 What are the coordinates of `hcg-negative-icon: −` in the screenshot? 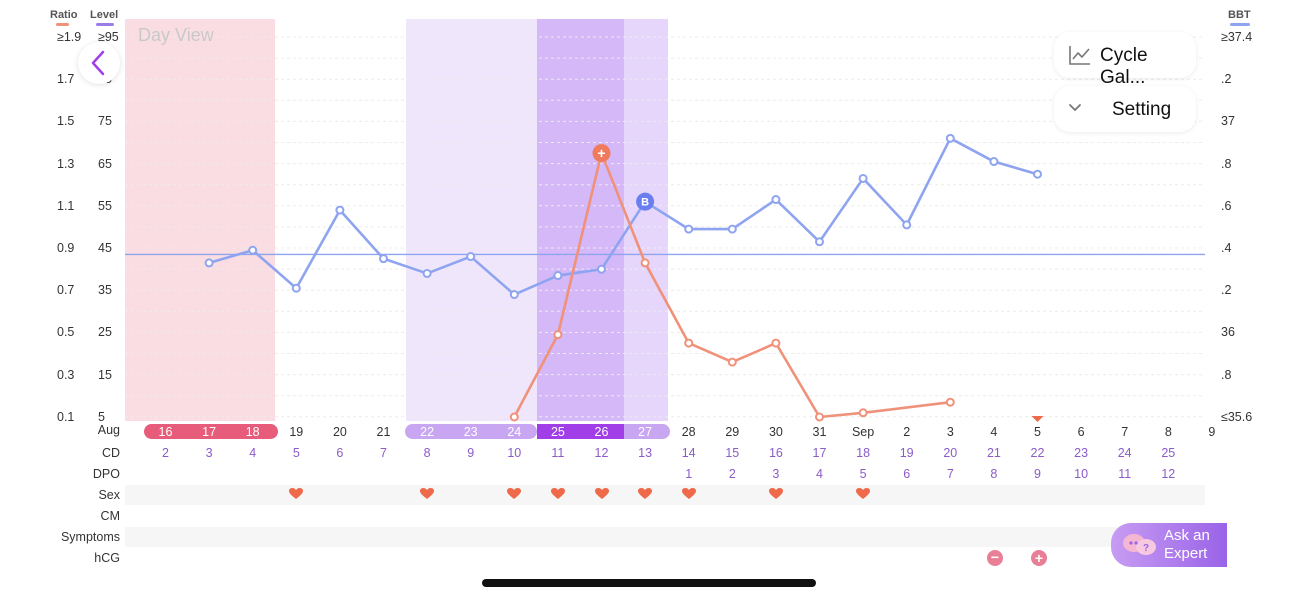 It's located at (995, 558).